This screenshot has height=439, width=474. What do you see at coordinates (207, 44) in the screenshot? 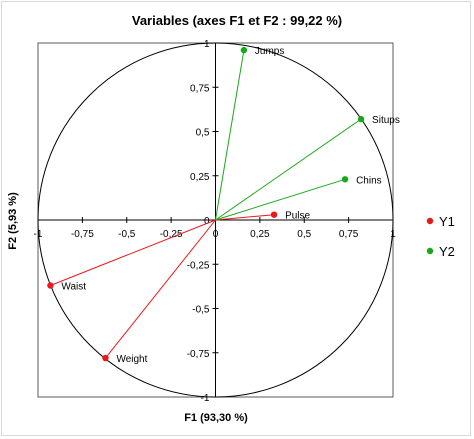
I see `y-tick-label: 1` at bounding box center [207, 44].